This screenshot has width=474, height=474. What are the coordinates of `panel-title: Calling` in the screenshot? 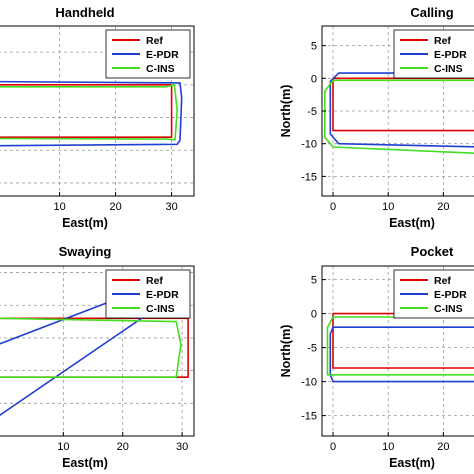 It's located at (431, 12).